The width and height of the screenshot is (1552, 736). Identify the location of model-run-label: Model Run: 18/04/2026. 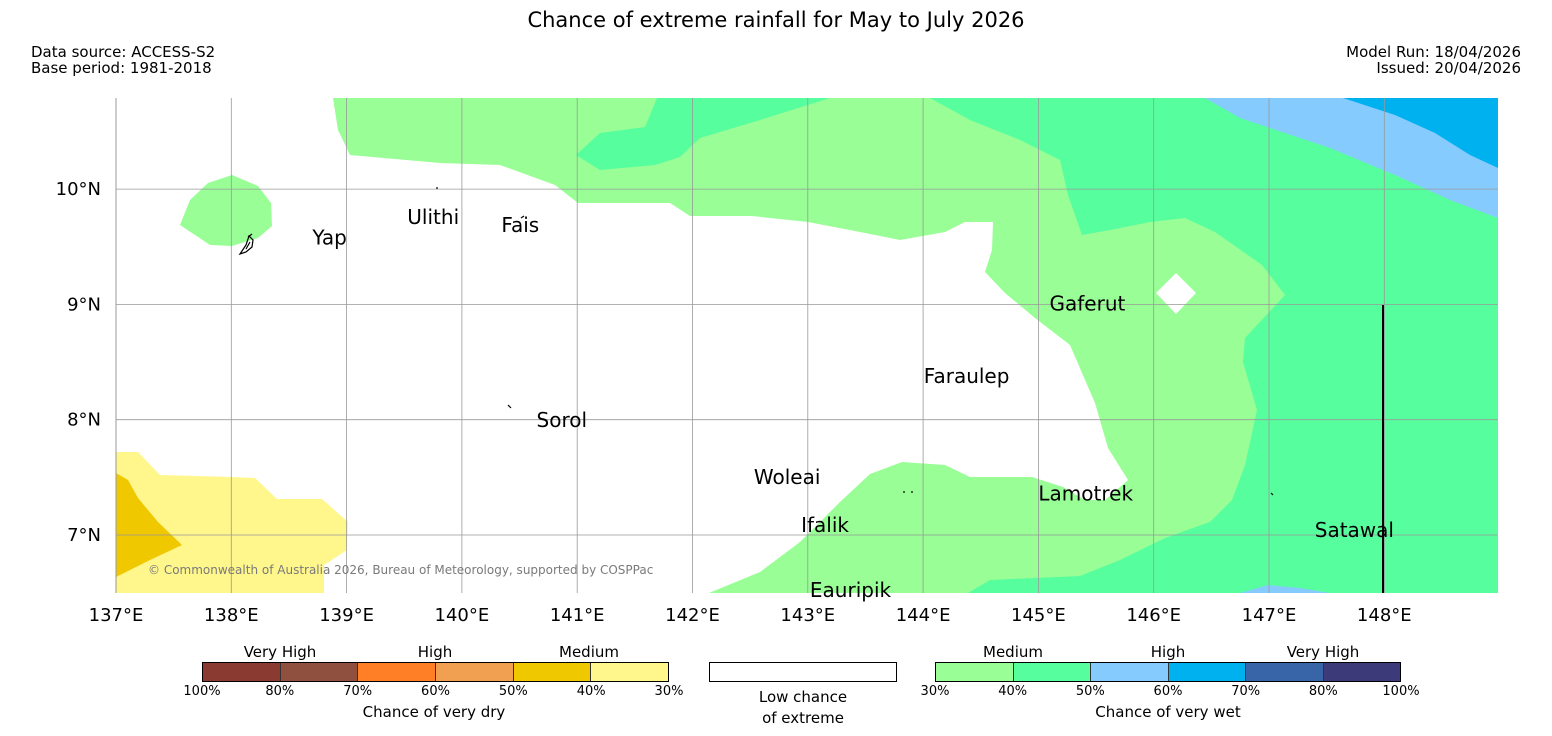
(1433, 52).